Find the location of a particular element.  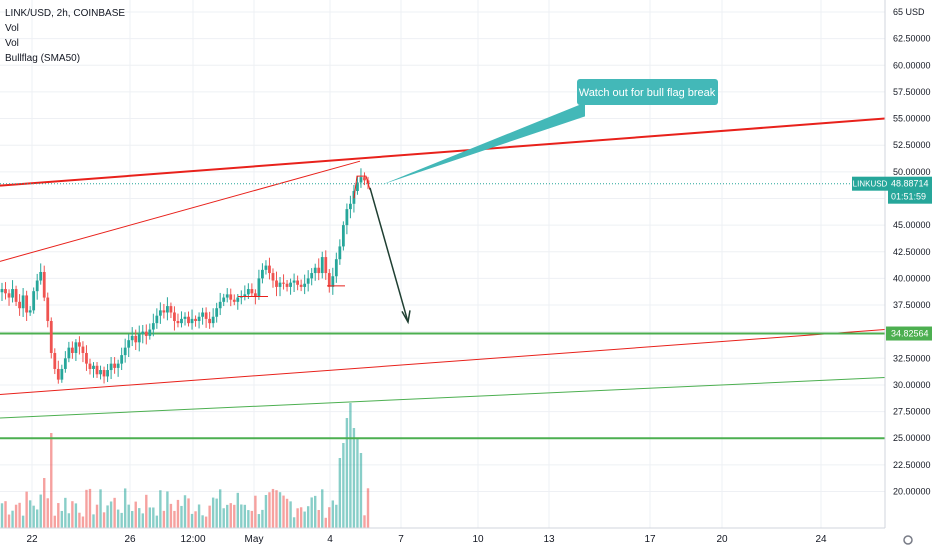

legend-volume-2: Vol is located at coordinates (12, 43).